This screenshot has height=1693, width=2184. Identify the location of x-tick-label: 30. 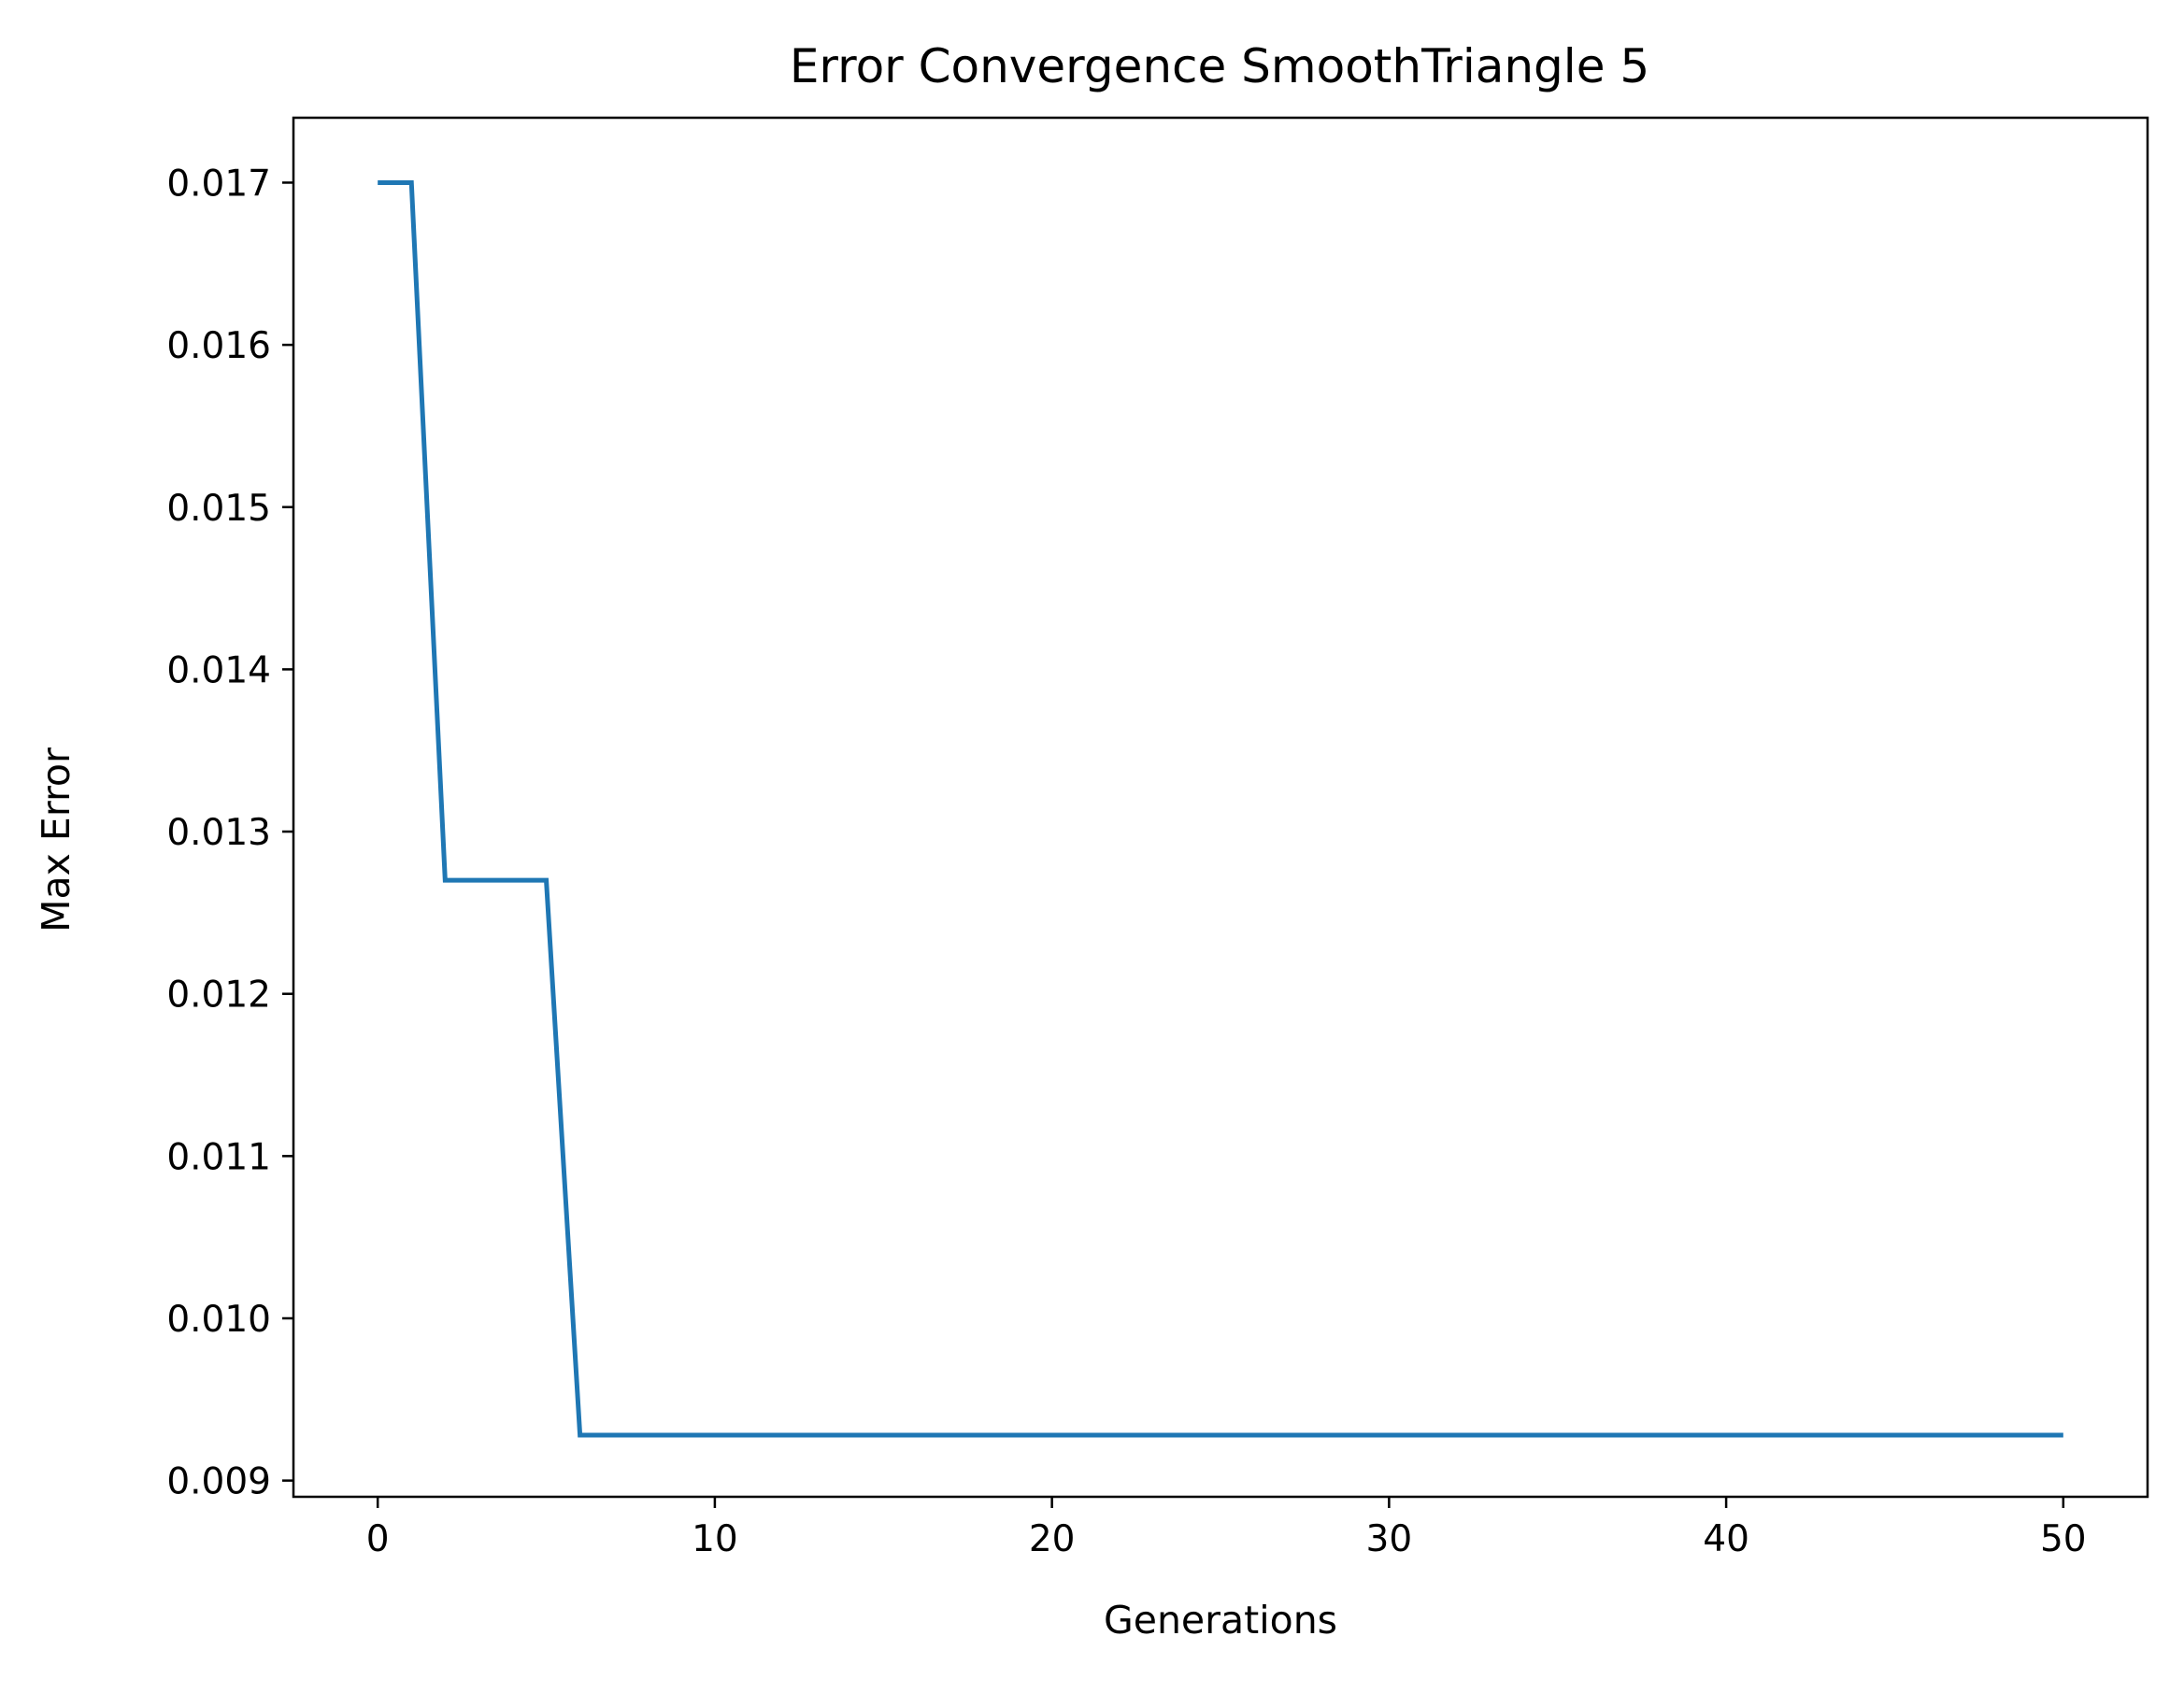
(1389, 1539).